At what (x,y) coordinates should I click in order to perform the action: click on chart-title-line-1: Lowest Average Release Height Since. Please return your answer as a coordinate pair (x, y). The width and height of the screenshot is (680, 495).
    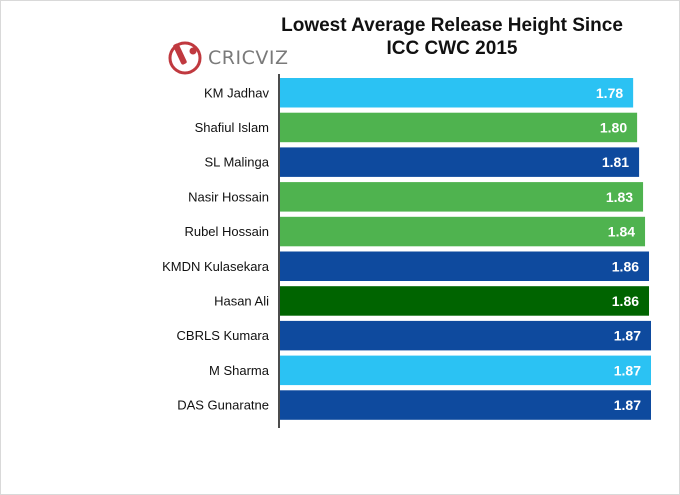
    Looking at the image, I should click on (452, 25).